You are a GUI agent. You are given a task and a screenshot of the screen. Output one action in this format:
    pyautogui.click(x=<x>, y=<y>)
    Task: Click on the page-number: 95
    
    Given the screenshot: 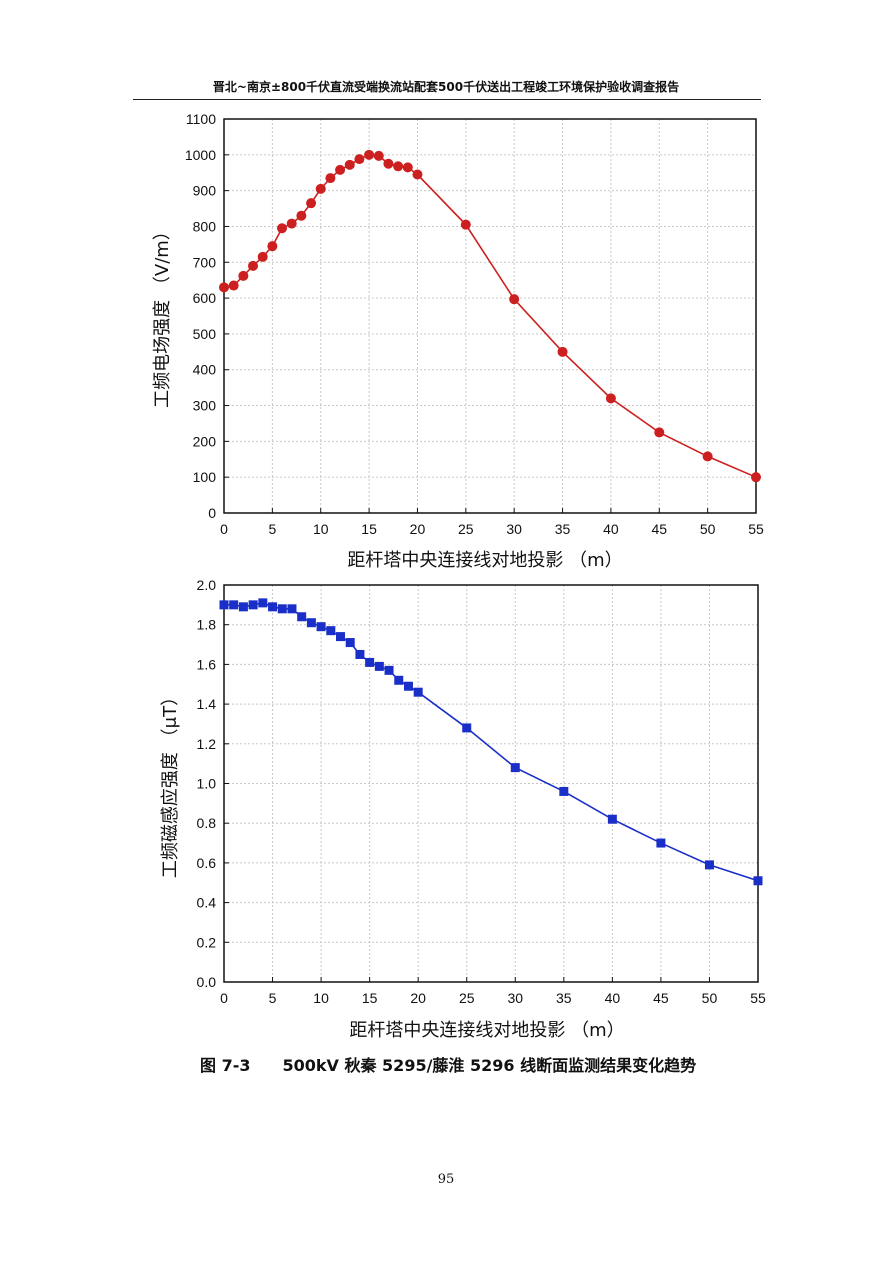 What is the action you would take?
    pyautogui.click(x=446, y=1179)
    